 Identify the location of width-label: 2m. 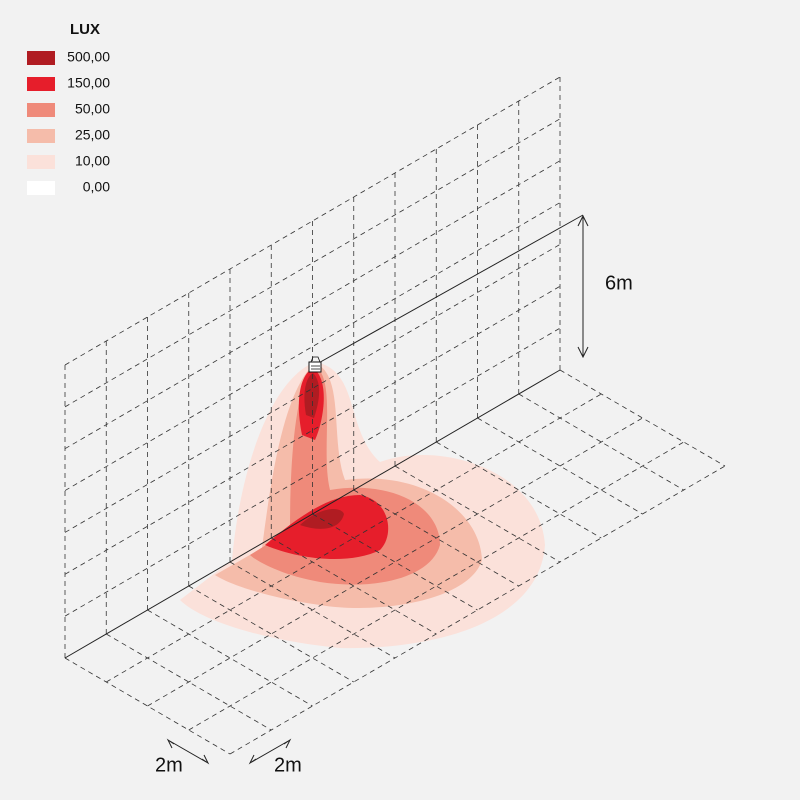
(169, 765).